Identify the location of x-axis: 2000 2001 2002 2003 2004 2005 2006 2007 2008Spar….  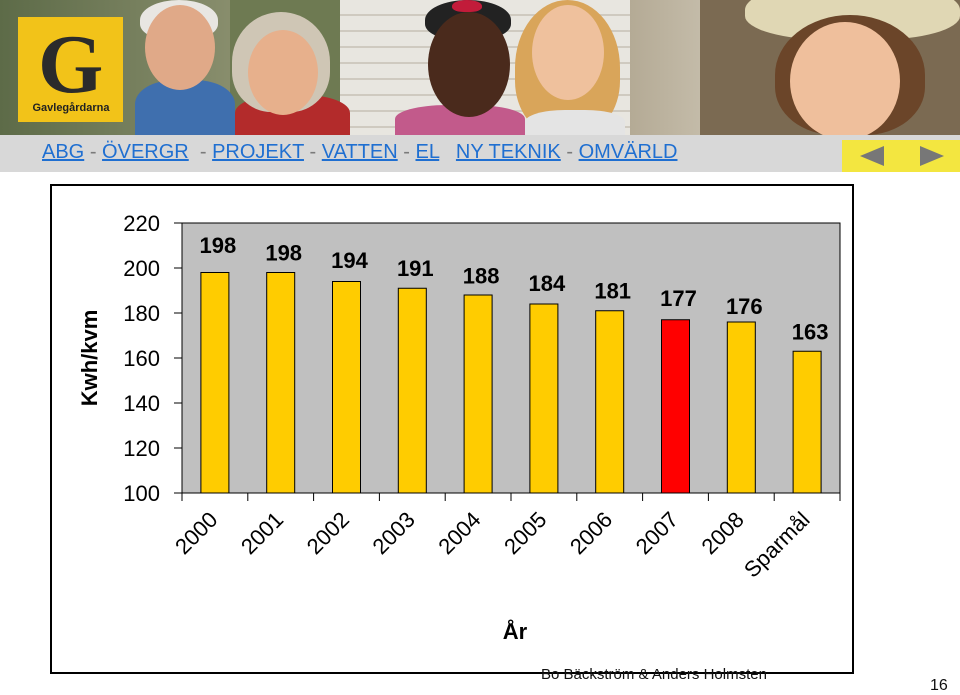
(505, 538).